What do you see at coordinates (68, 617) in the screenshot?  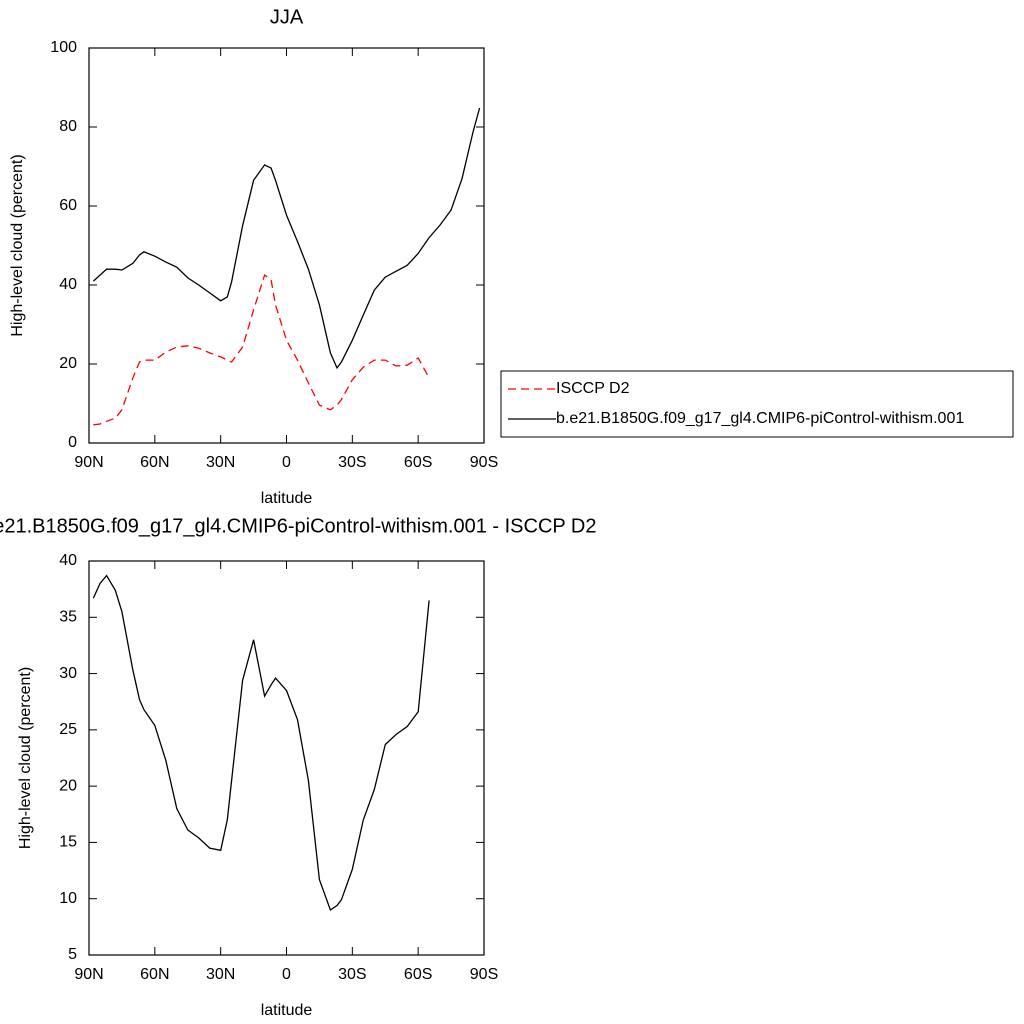 I see `y-tick-label: 35` at bounding box center [68, 617].